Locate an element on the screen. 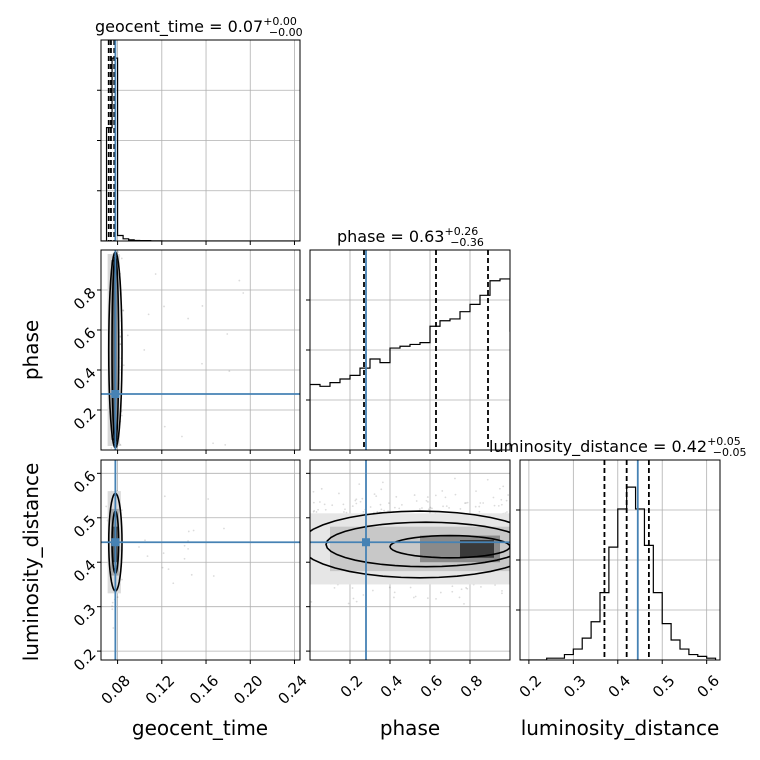 The height and width of the screenshot is (760, 760). ylabel-luminosity-distance: luminosity_distance is located at coordinates (31, 562).